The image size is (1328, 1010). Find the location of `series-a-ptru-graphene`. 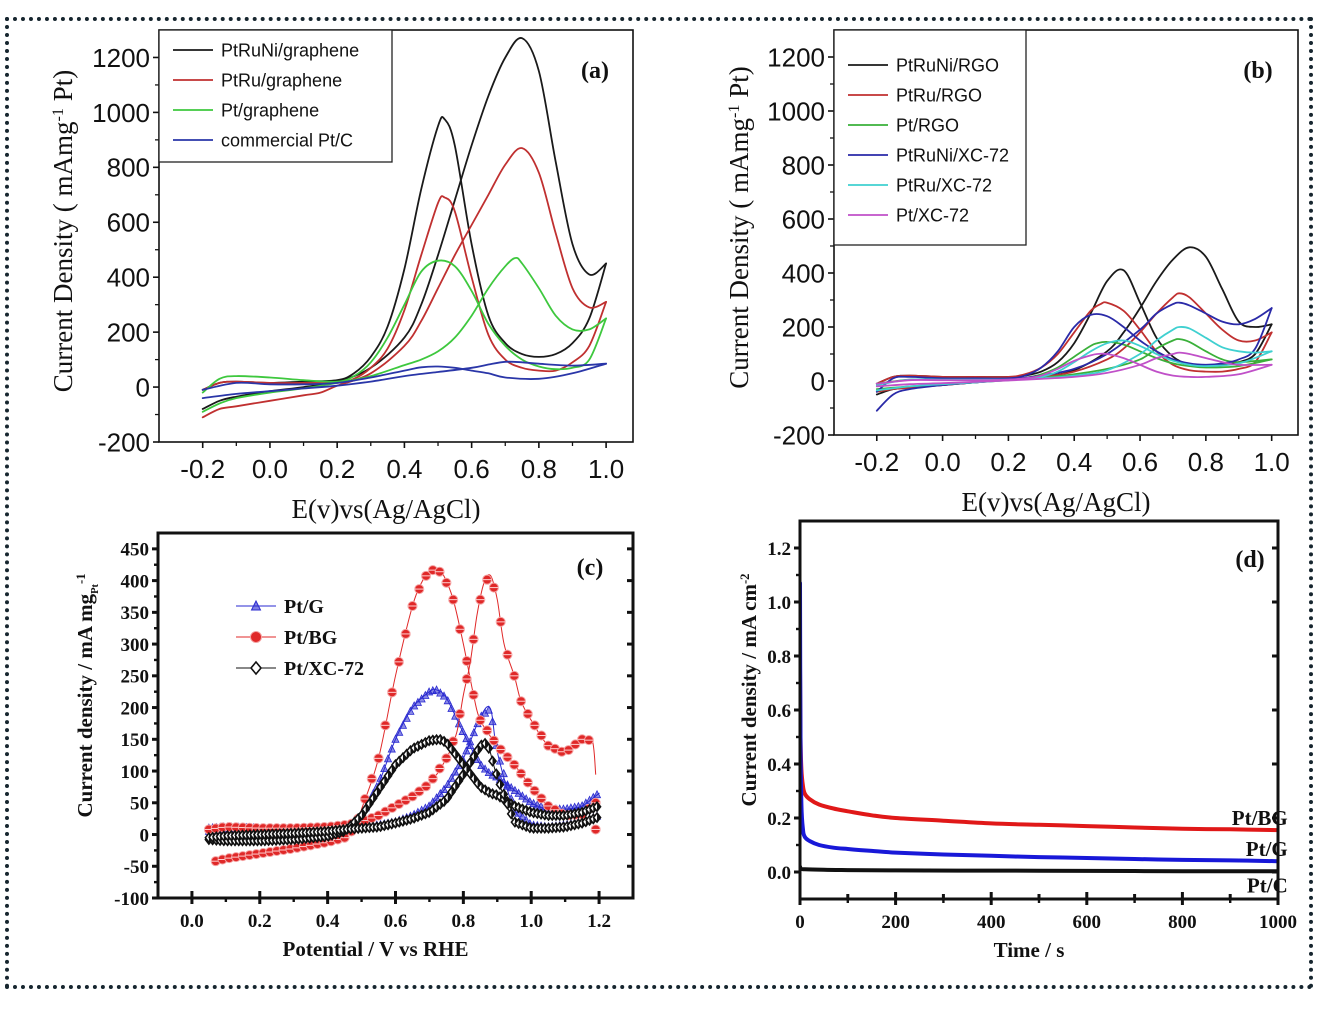

series-a-ptru-graphene is located at coordinates (404, 283).